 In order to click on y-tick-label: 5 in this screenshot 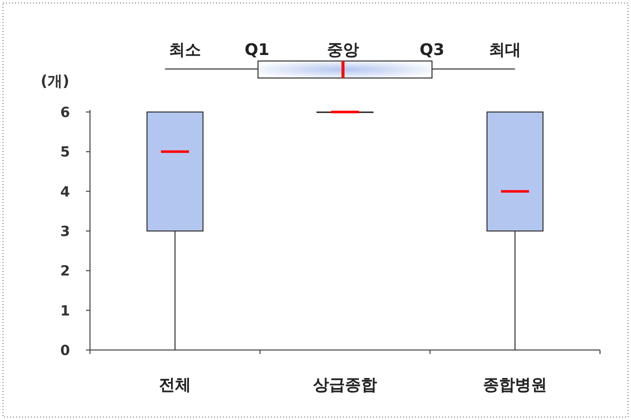, I will do `click(65, 152)`.